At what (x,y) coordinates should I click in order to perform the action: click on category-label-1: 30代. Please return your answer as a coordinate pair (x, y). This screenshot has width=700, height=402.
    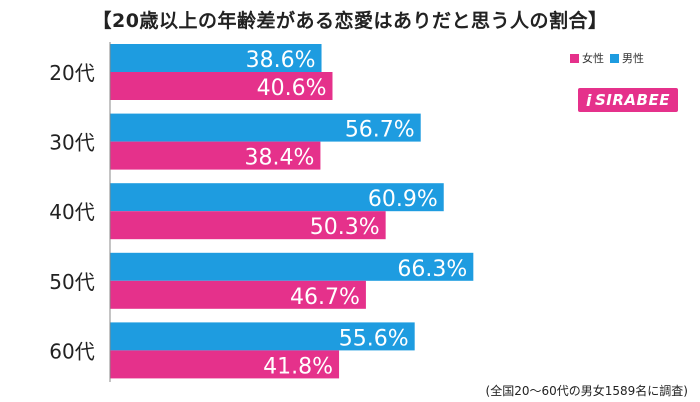
    Looking at the image, I should click on (71, 143).